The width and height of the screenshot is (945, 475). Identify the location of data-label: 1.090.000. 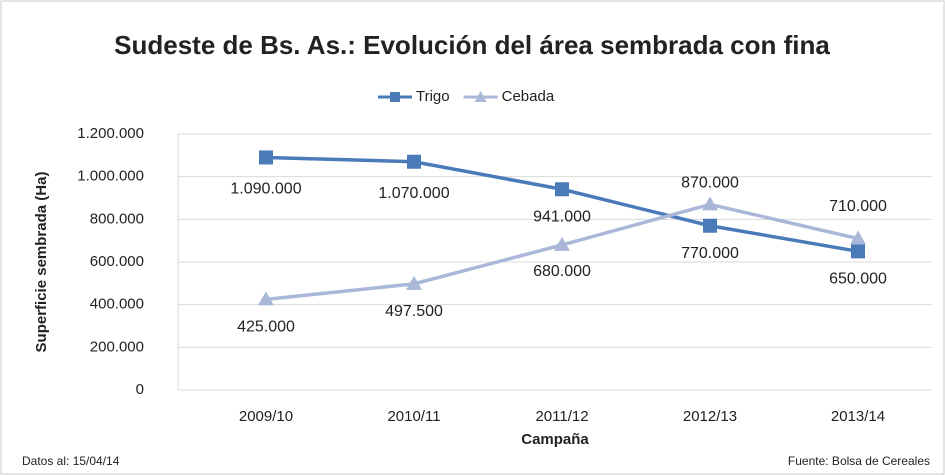
(265, 189).